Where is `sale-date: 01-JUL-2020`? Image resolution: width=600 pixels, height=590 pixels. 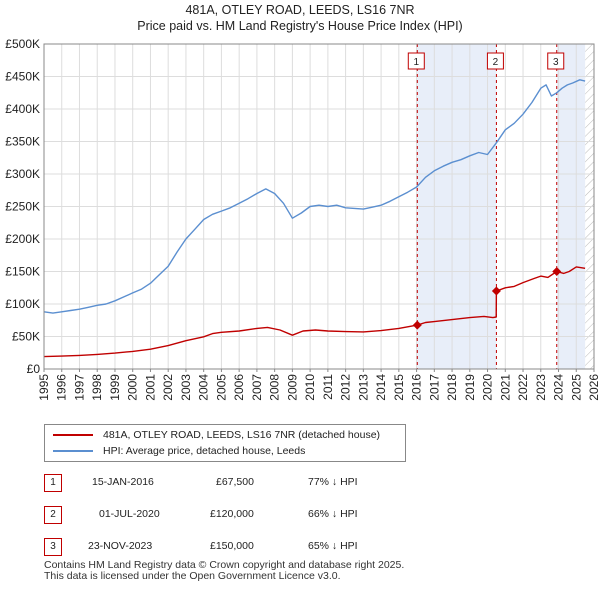 sale-date: 01-JUL-2020 is located at coordinates (129, 514).